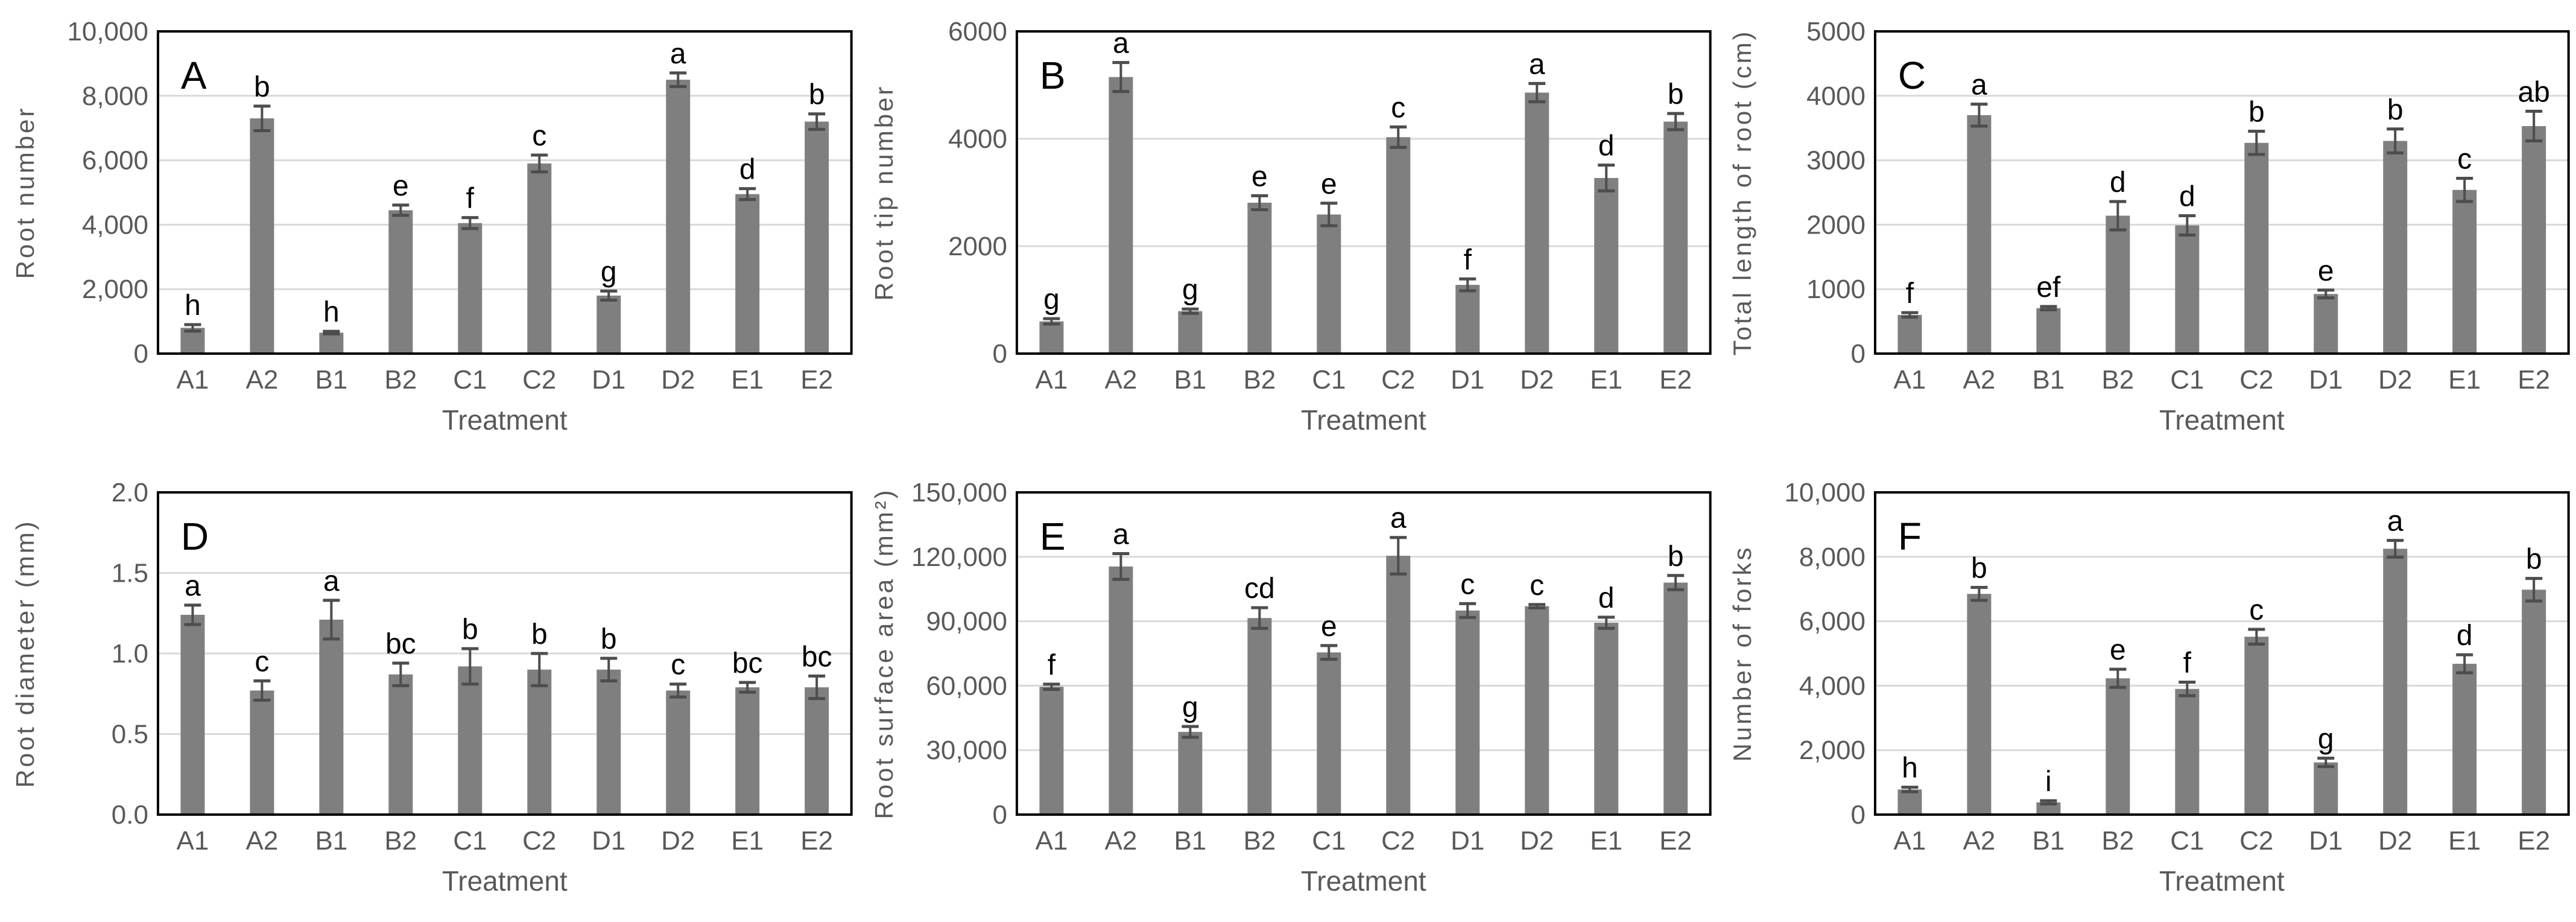 The image size is (2576, 922). I want to click on panel-letter: E, so click(1053, 536).